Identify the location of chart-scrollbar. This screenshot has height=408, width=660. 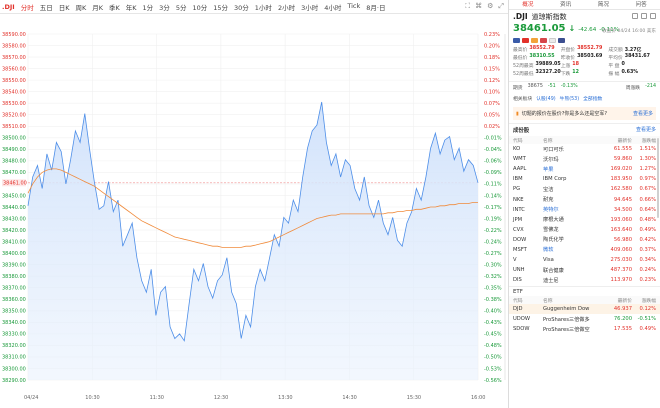
(505, 207).